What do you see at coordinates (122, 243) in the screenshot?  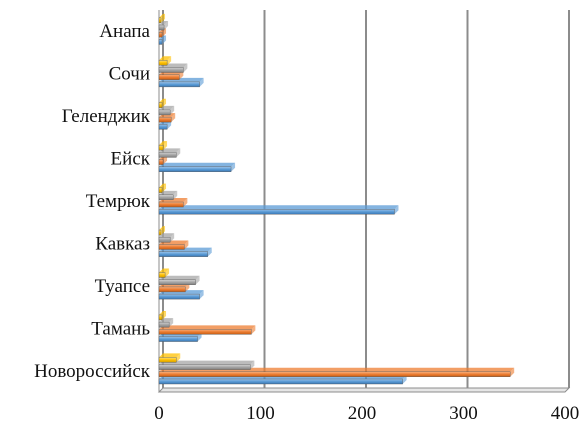 I see `category-label: Кавказ` at bounding box center [122, 243].